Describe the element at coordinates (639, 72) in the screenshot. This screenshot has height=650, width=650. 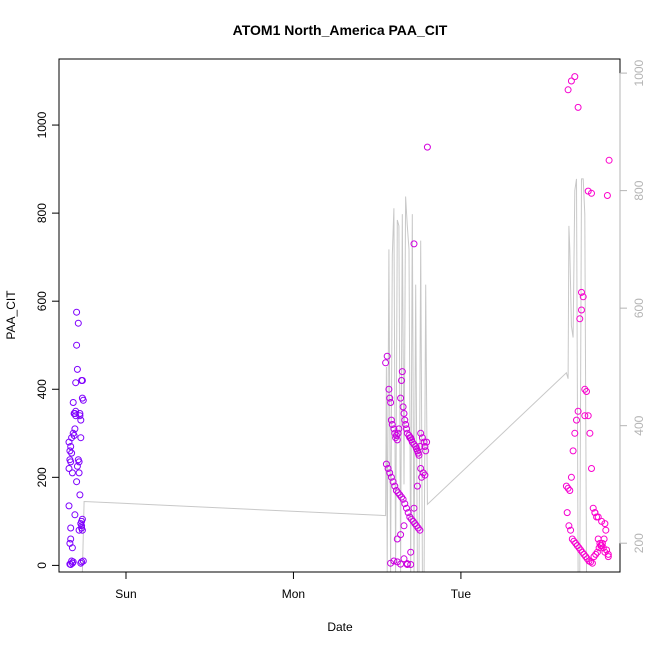
I see `y2-tick-label: 1000` at that location.